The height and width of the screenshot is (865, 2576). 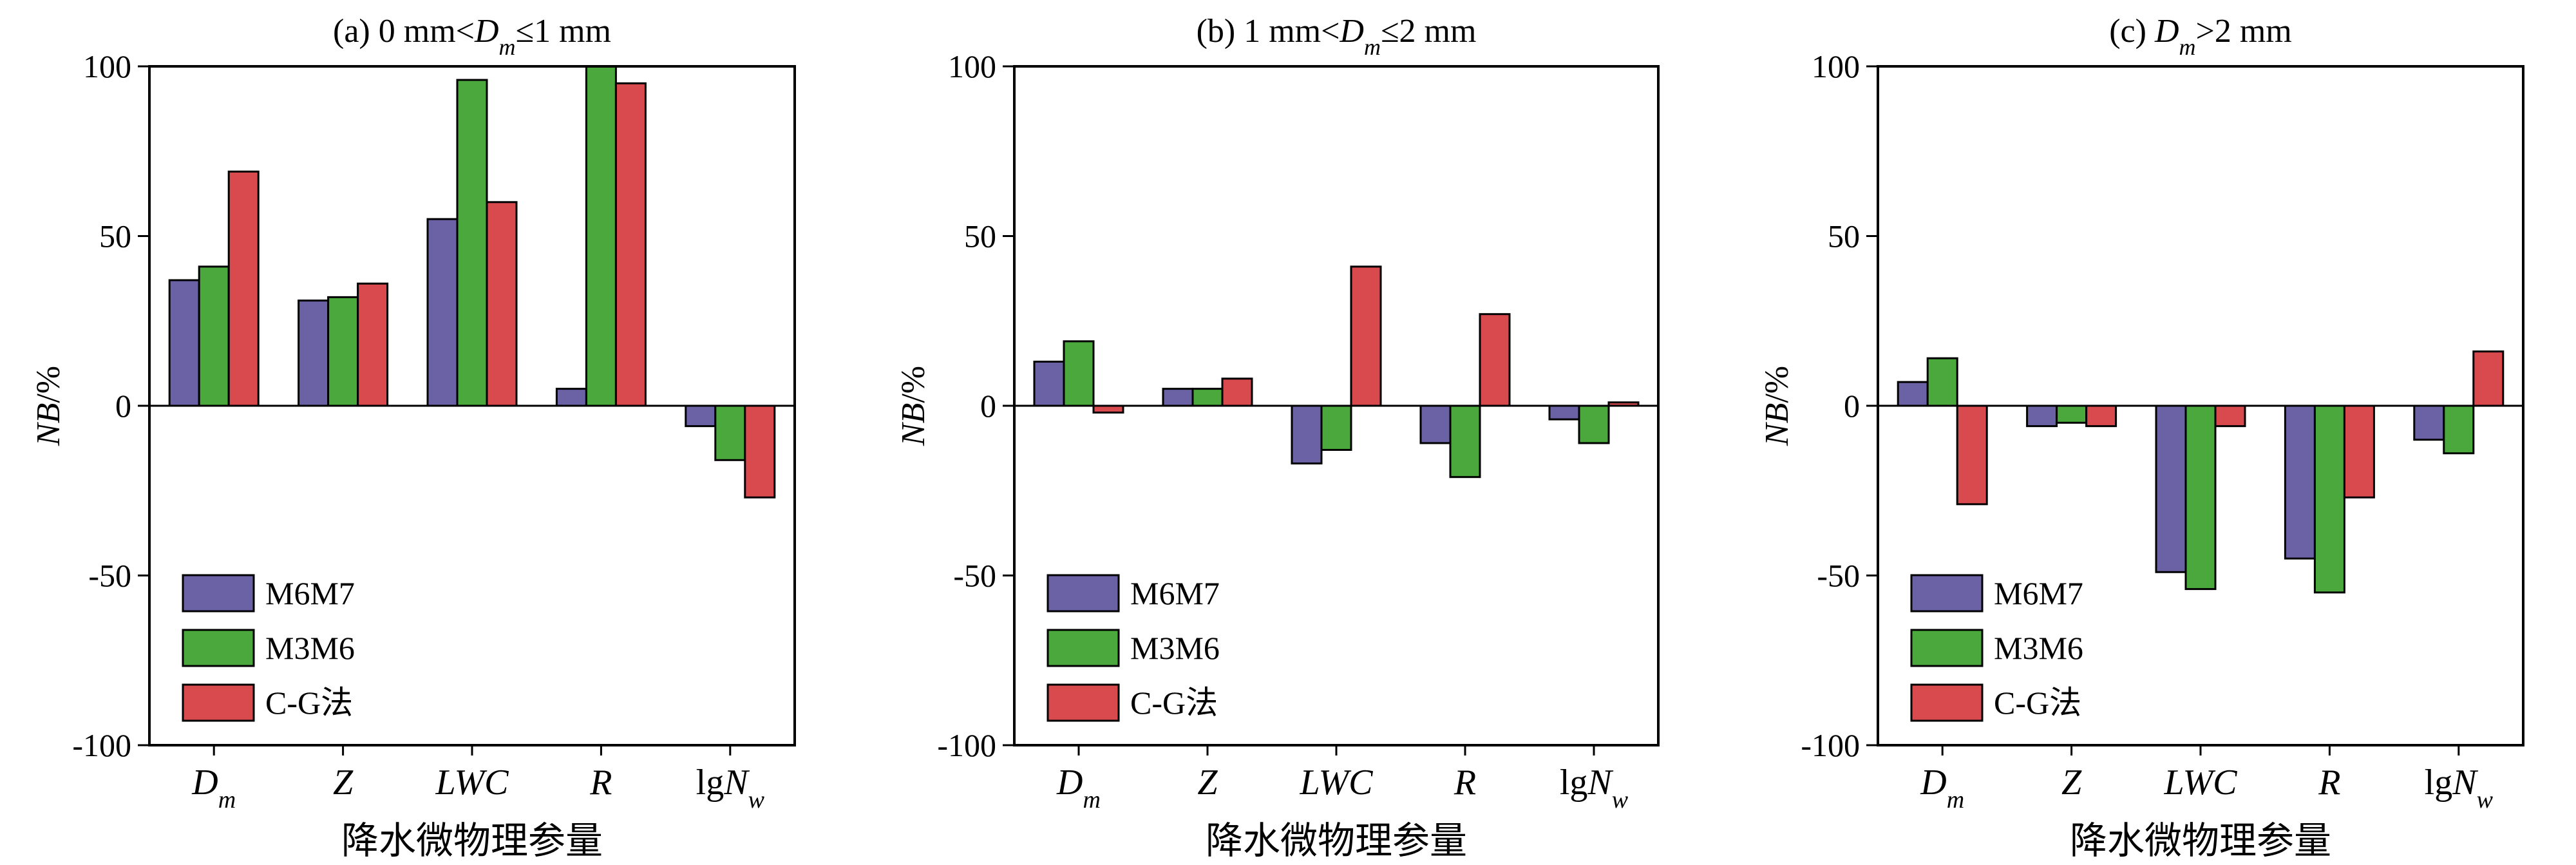 What do you see at coordinates (472, 36) in the screenshot?
I see `panel-title: (a) 0 mm<Dm≤1 mm` at bounding box center [472, 36].